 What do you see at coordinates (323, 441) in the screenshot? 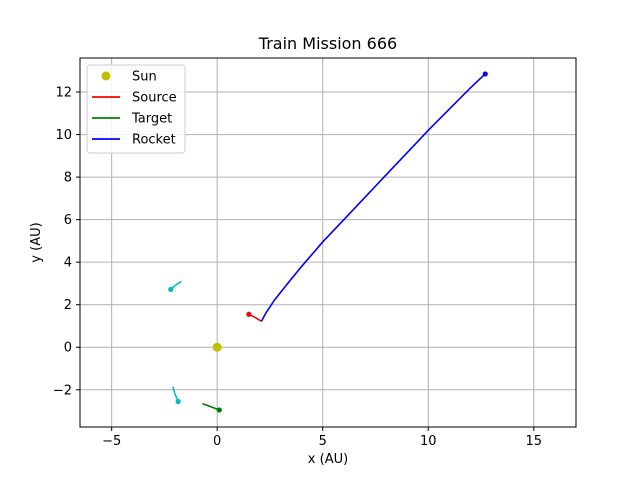
I see `x-tick-label: 5` at bounding box center [323, 441].